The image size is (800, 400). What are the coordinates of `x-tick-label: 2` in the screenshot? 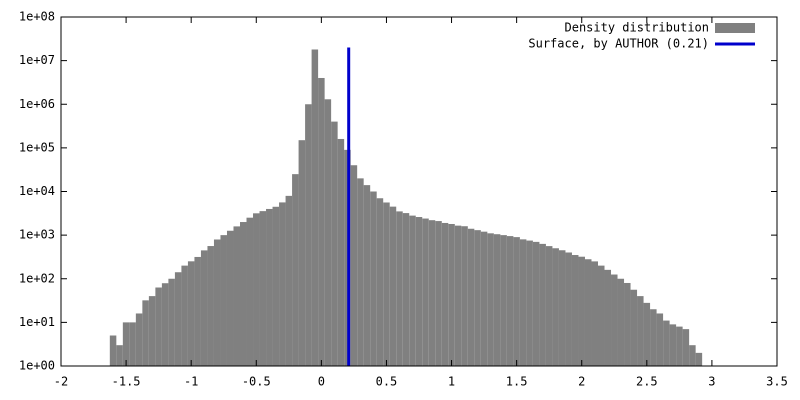 It's located at (581, 382).